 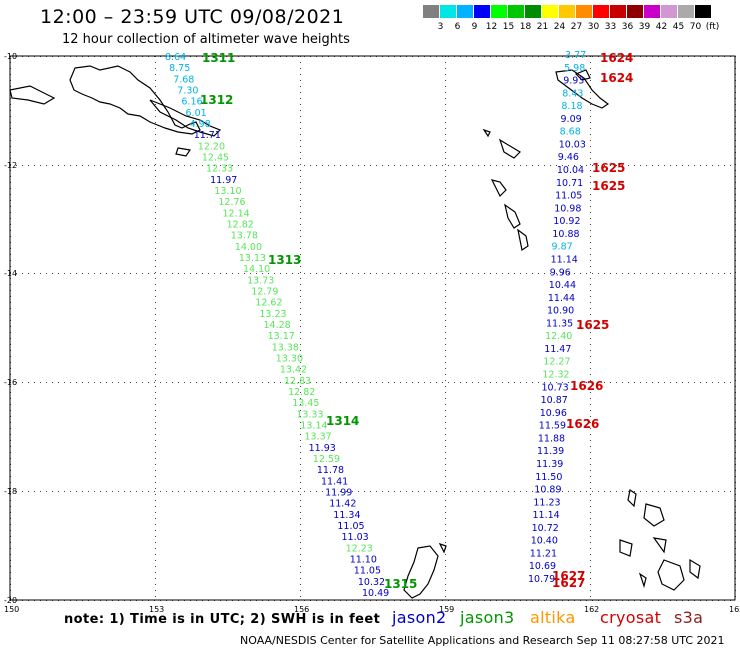 What do you see at coordinates (560, 272) in the screenshot?
I see `wave-height-value: 9.96` at bounding box center [560, 272].